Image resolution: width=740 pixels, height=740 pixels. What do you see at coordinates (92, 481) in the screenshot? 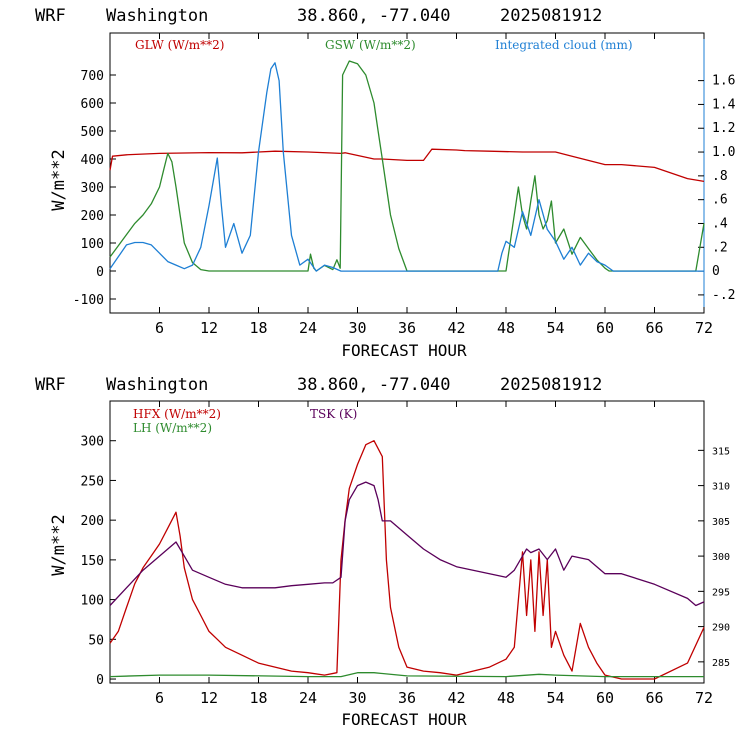
I see `y-tick-label: 250` at bounding box center [92, 481].